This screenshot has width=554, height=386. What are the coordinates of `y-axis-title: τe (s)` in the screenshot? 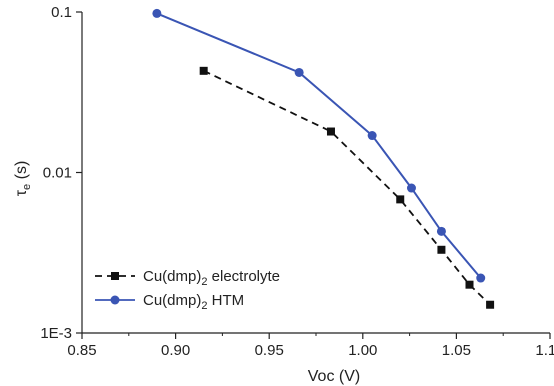 It's located at (23, 179).